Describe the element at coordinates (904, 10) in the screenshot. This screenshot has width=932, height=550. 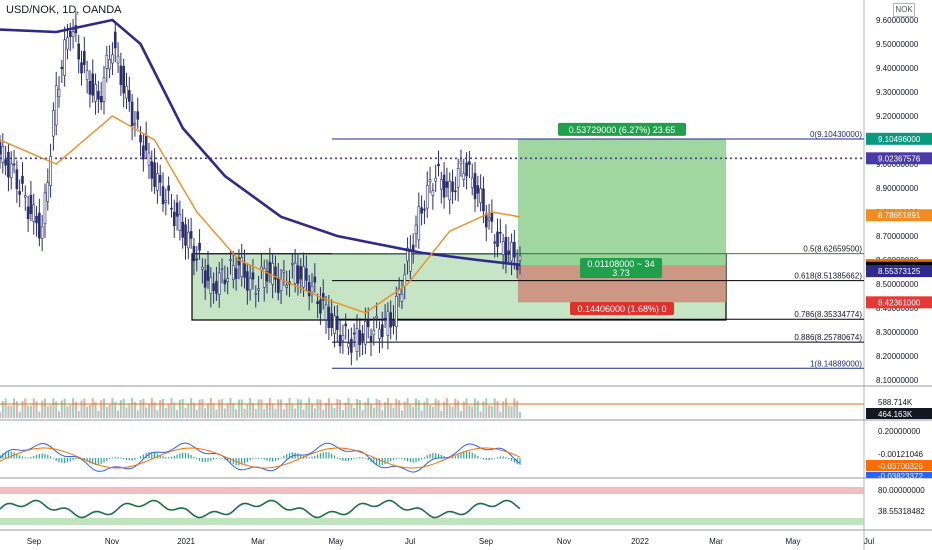
I see `currency-badge: NOK` at that location.